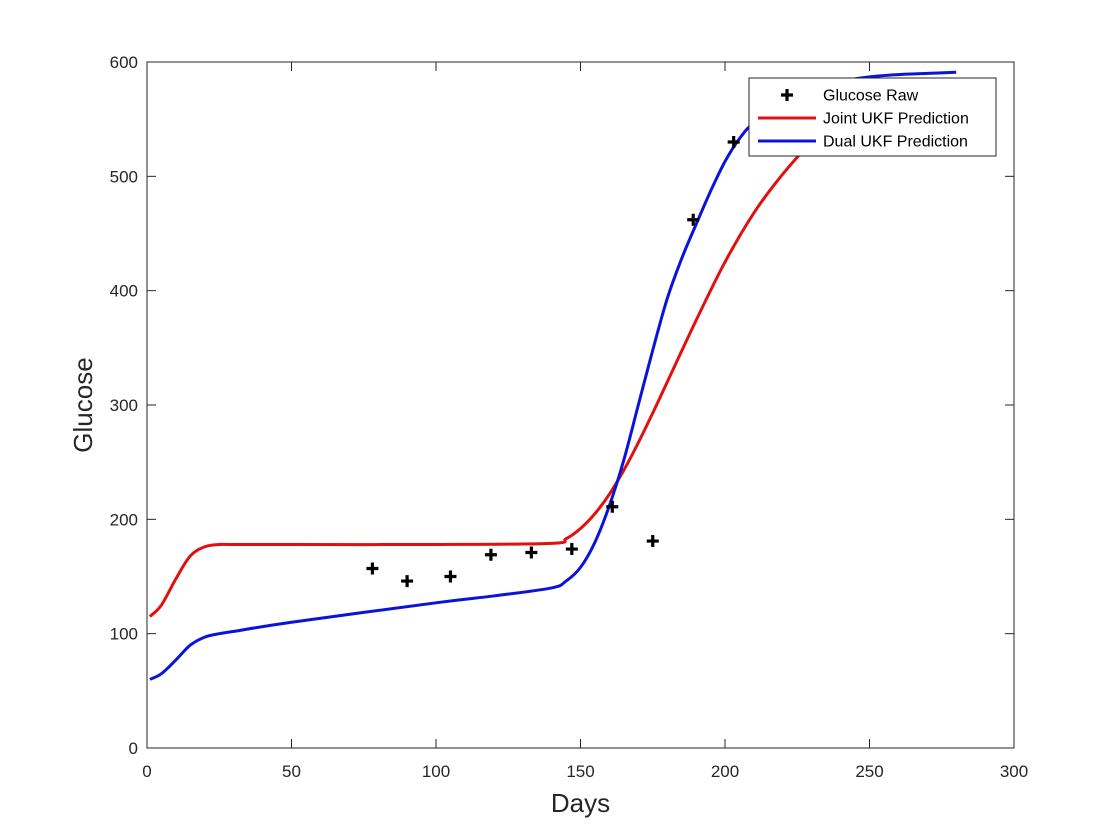 The height and width of the screenshot is (840, 1120). Describe the element at coordinates (291, 771) in the screenshot. I see `x-tick-label: 50` at that location.